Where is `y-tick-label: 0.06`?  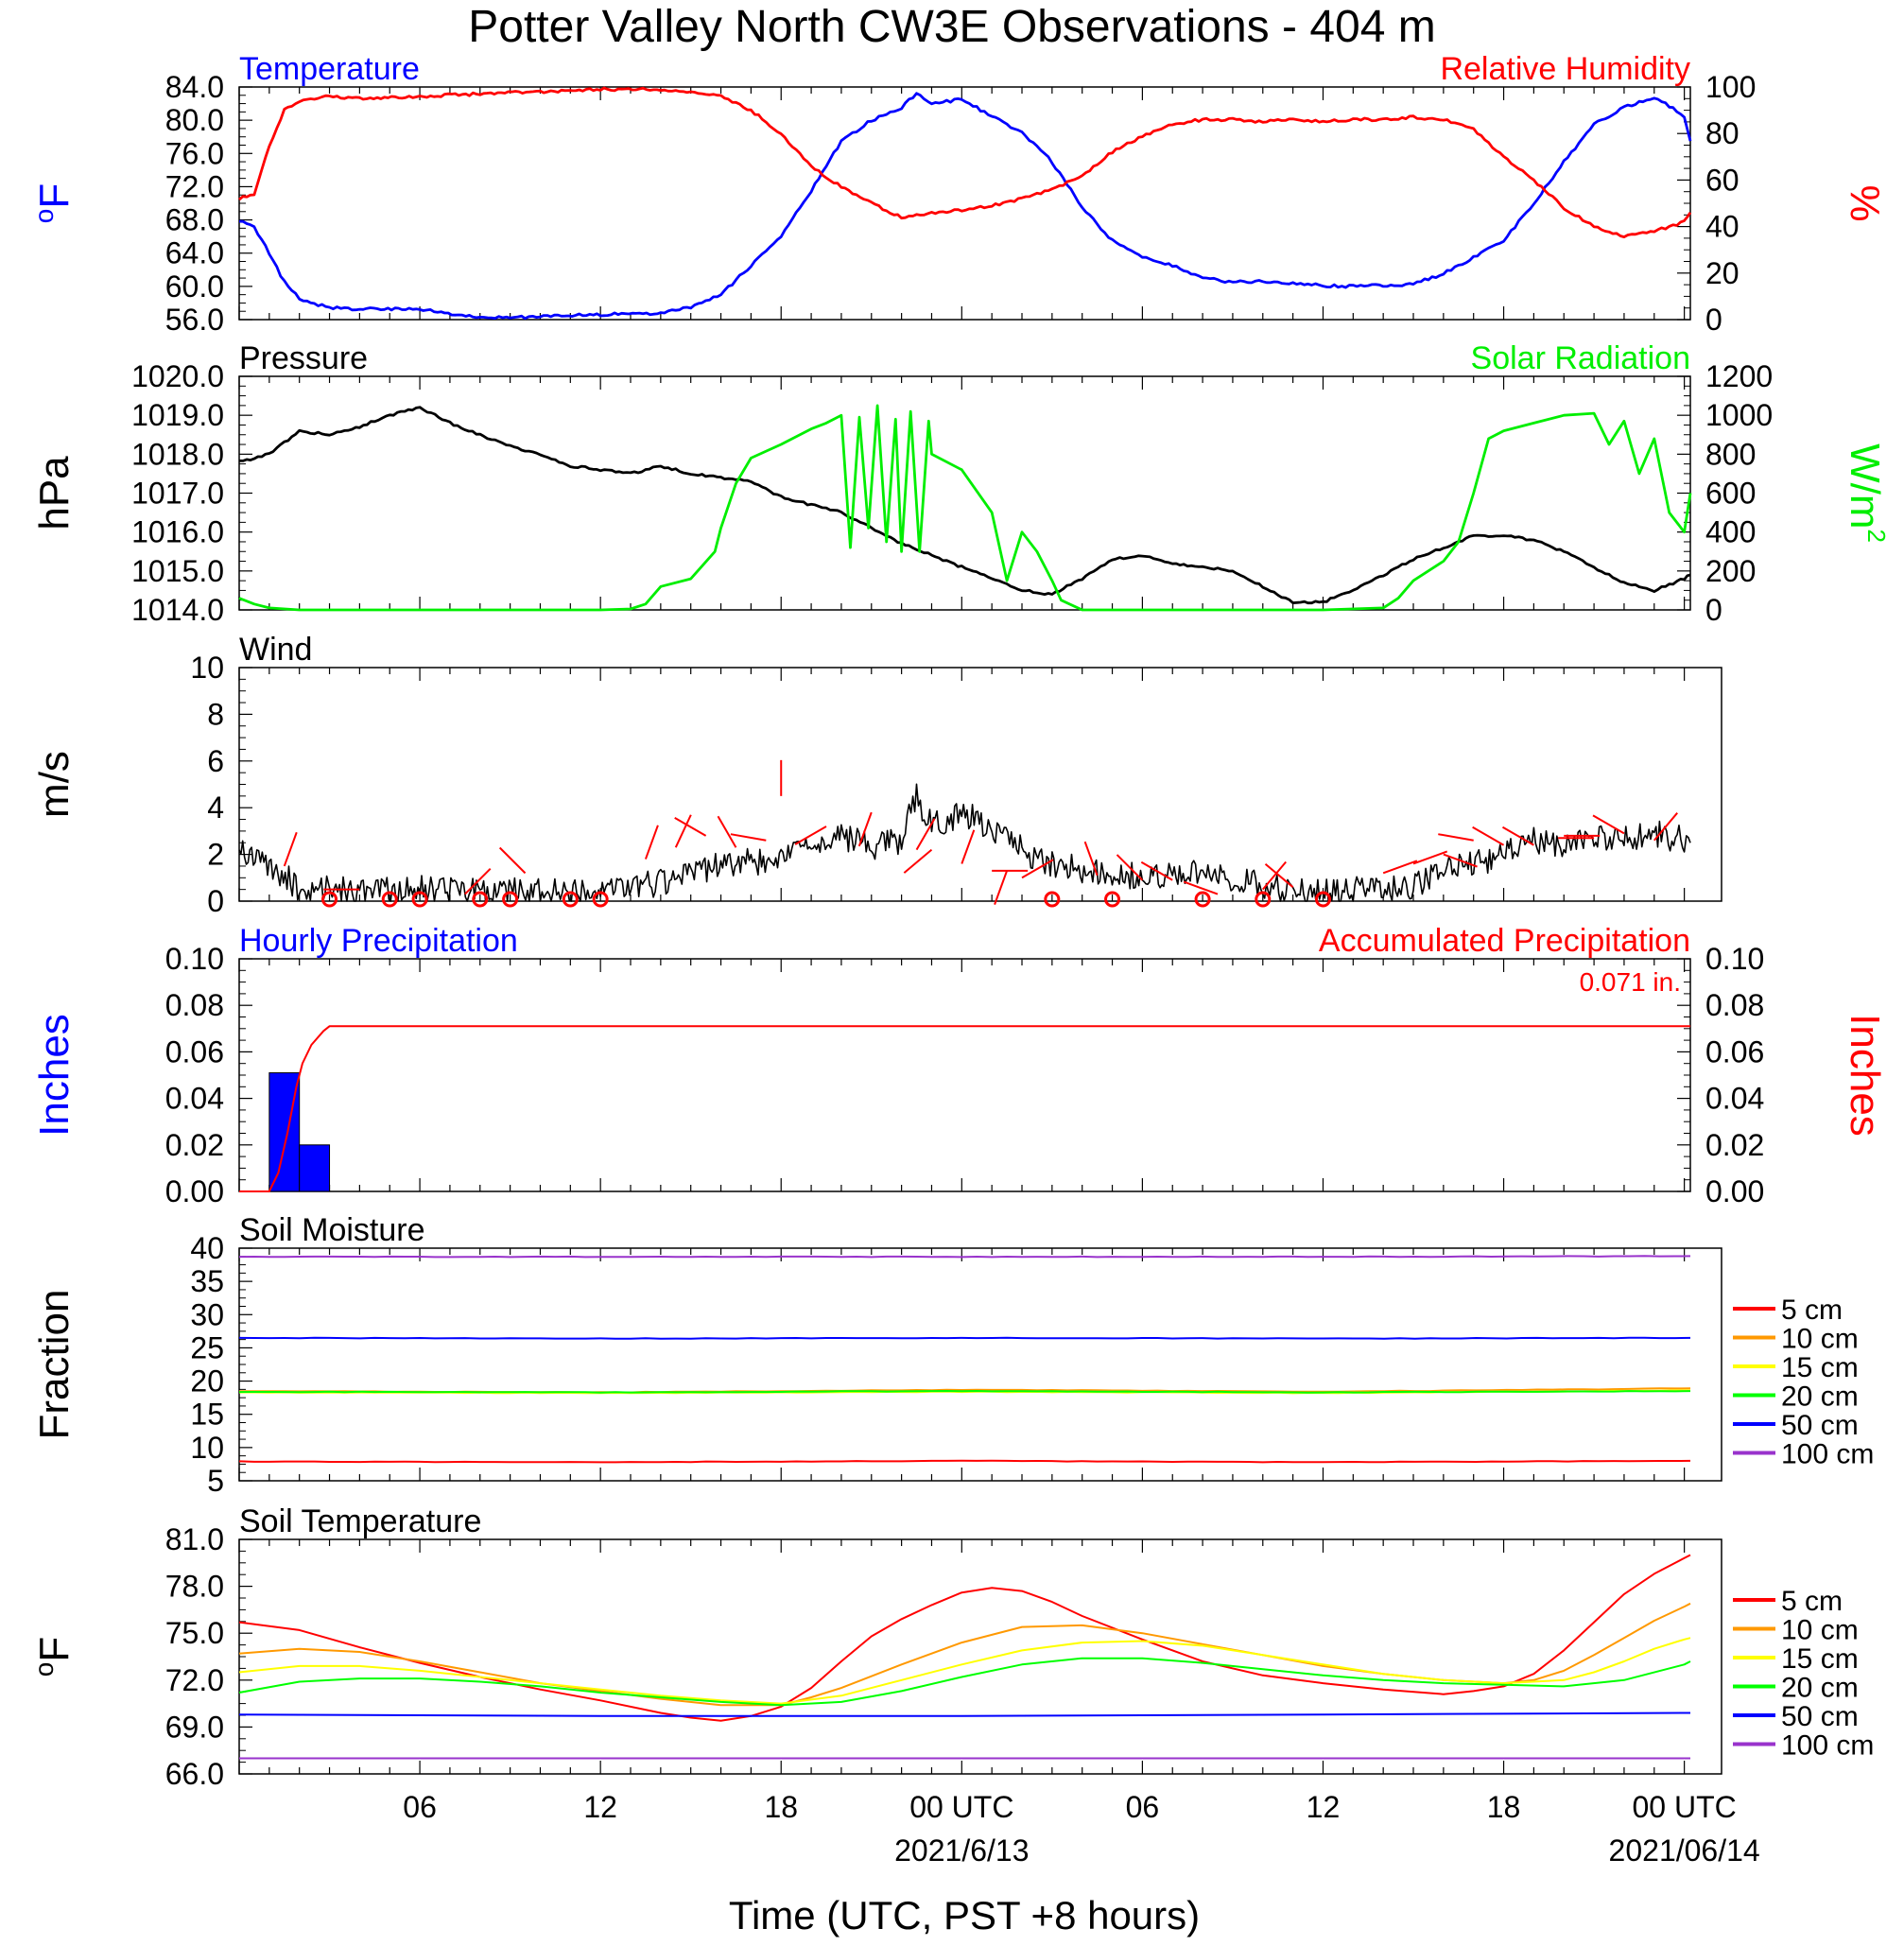
y-tick-label: 0.06 is located at coordinates (194, 1052).